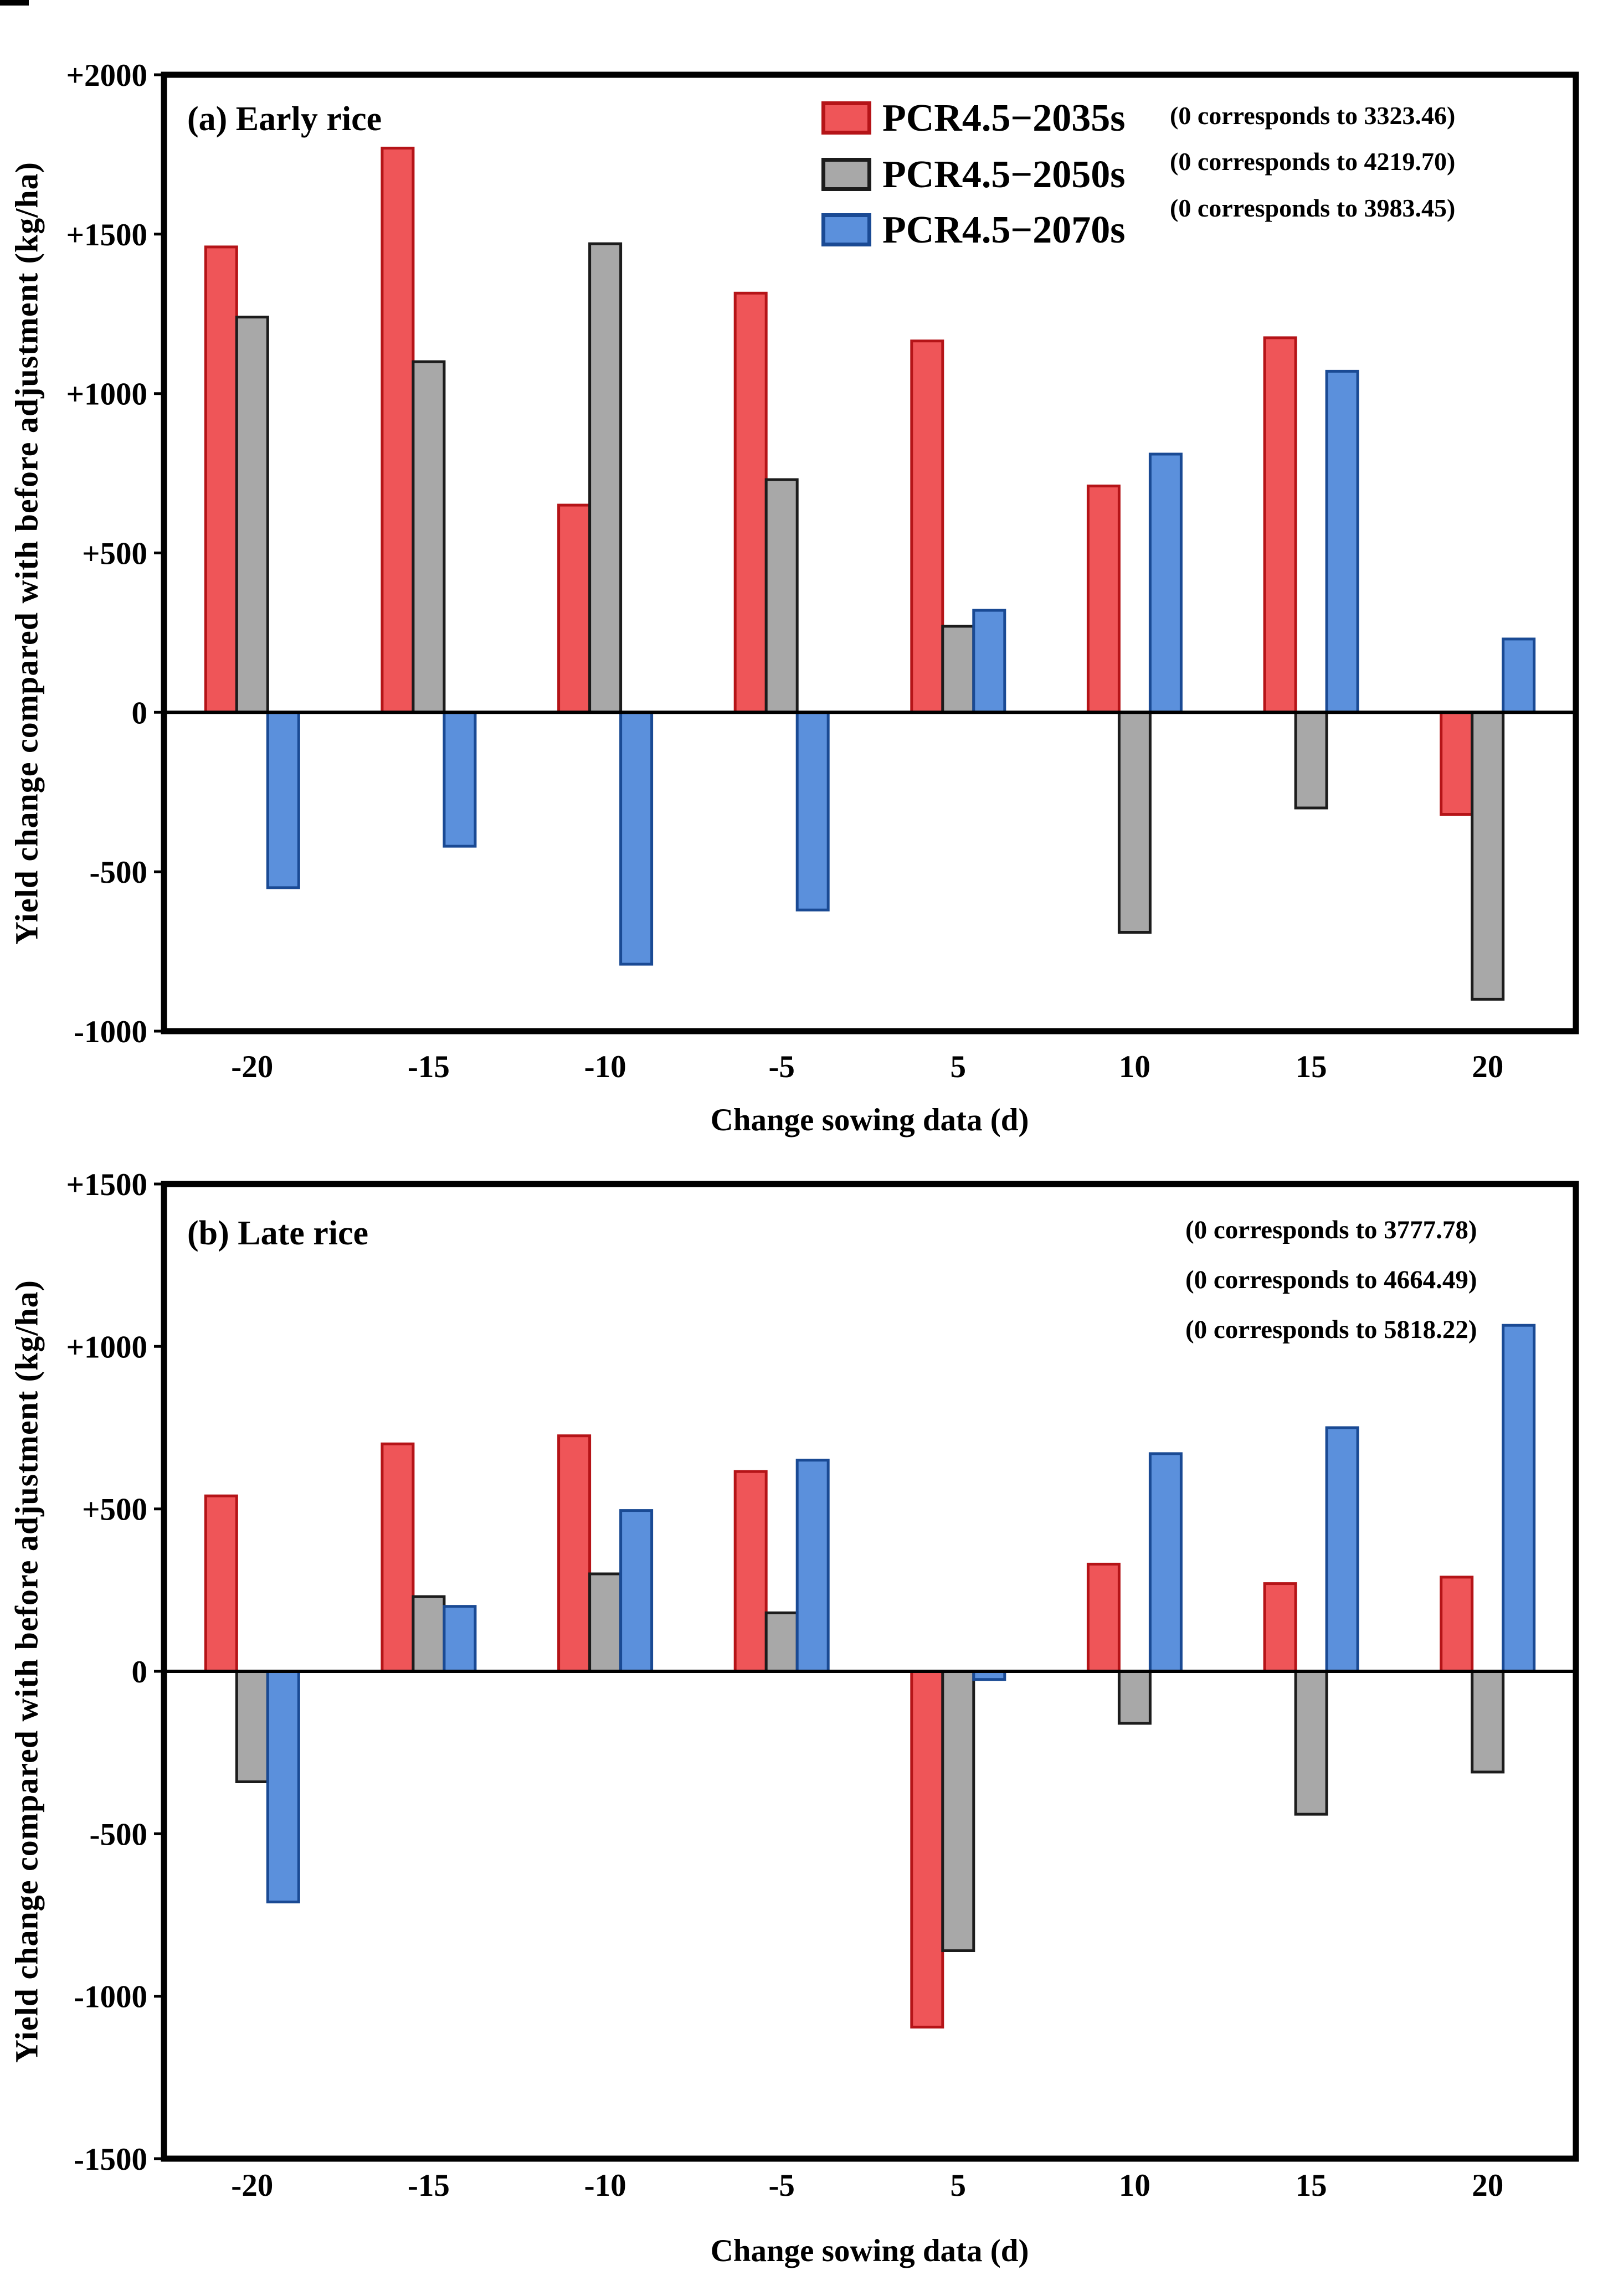  What do you see at coordinates (846, 229) in the screenshot?
I see `legend-swatch-2070s` at bounding box center [846, 229].